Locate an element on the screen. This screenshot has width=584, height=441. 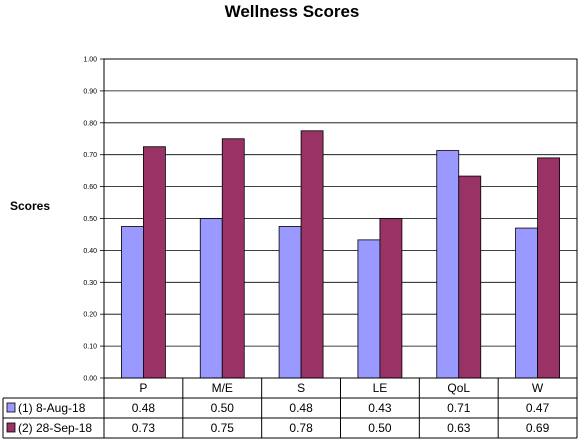
data-label: 0.63 is located at coordinates (459, 428).